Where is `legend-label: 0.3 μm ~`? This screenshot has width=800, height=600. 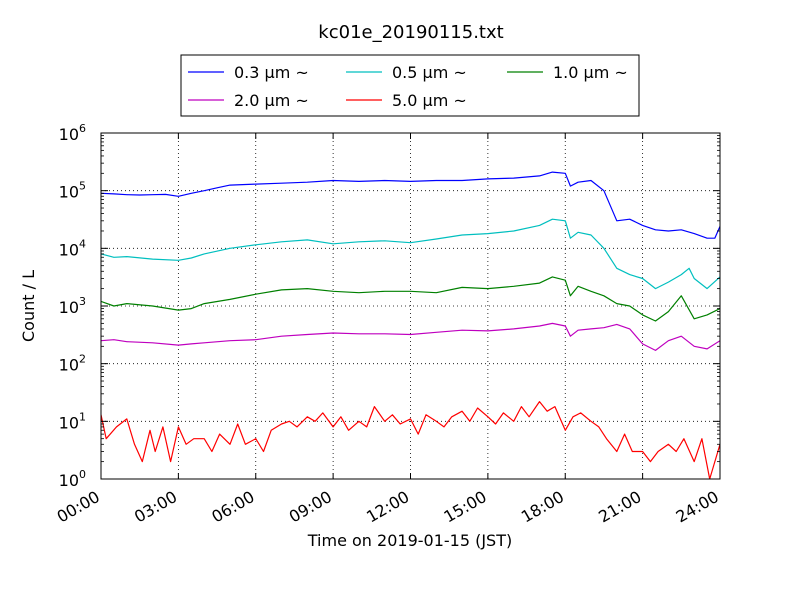
legend-label: 0.3 μm ~ is located at coordinates (271, 72).